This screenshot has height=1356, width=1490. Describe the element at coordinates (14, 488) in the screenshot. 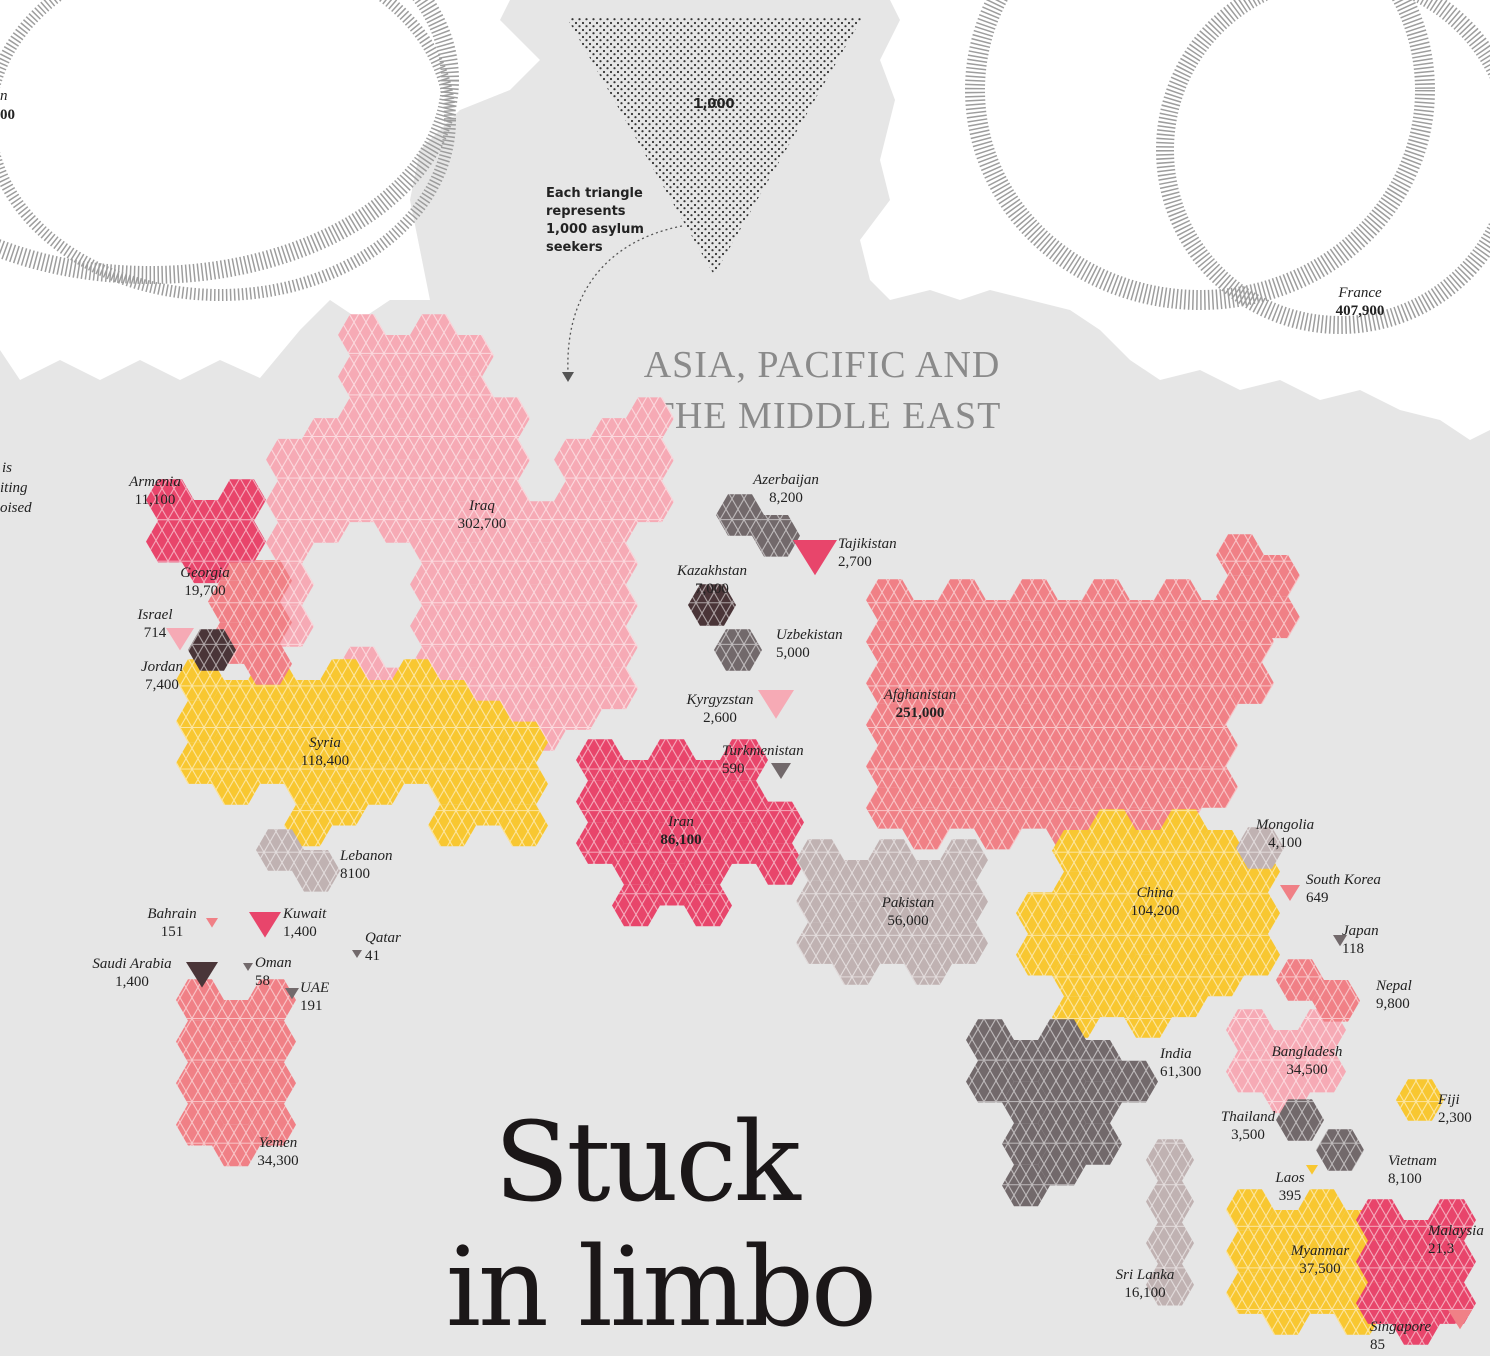

I see `edge-fragment-4: iting` at that location.